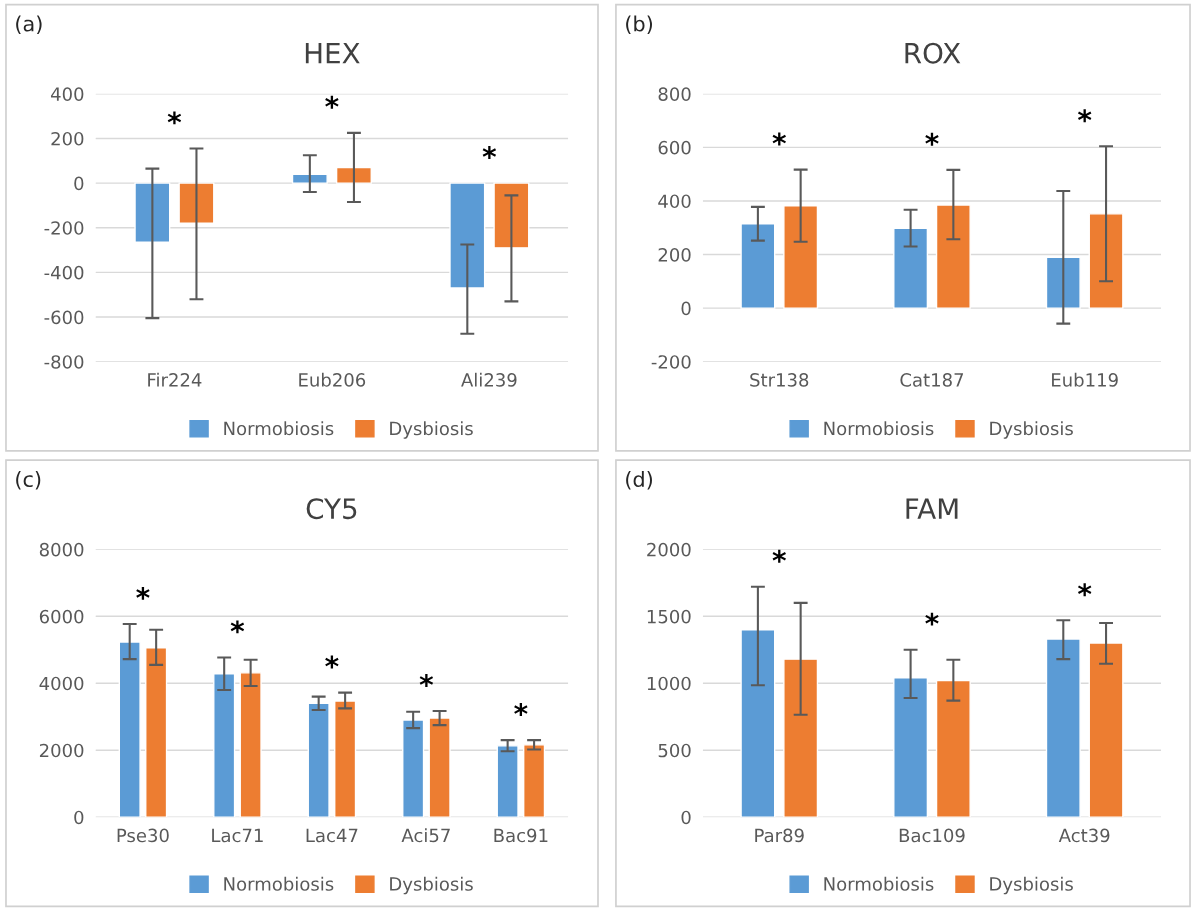 The image size is (1196, 911). What do you see at coordinates (61, 616) in the screenshot?
I see `y-tick-label: 6000` at bounding box center [61, 616].